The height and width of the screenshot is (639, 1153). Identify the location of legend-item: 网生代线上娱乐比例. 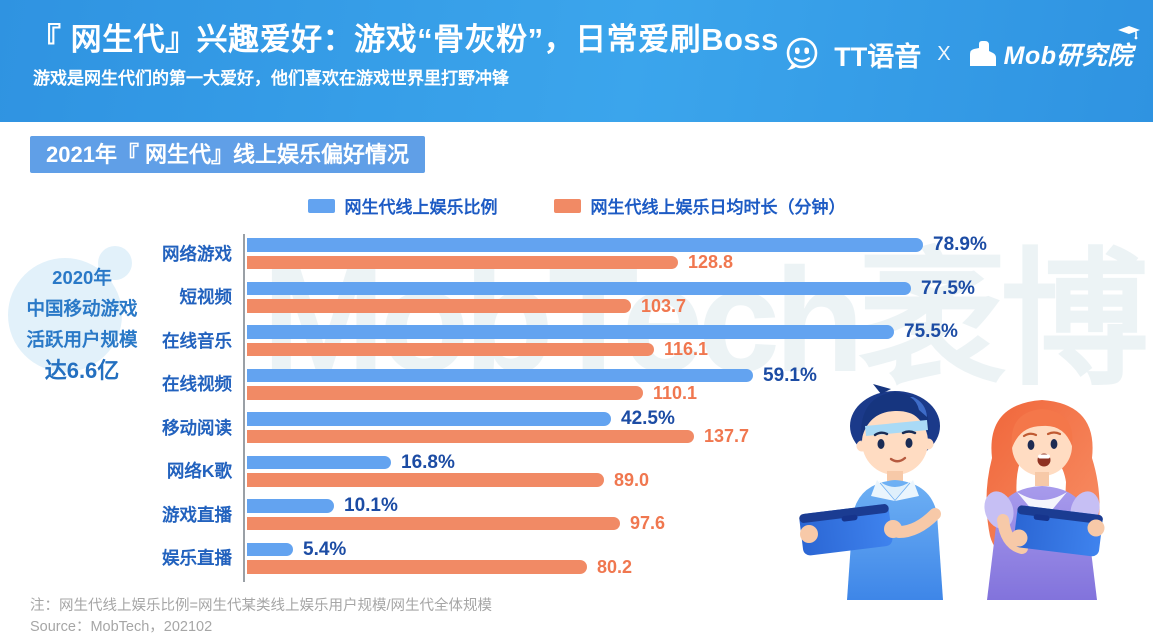
(402, 205).